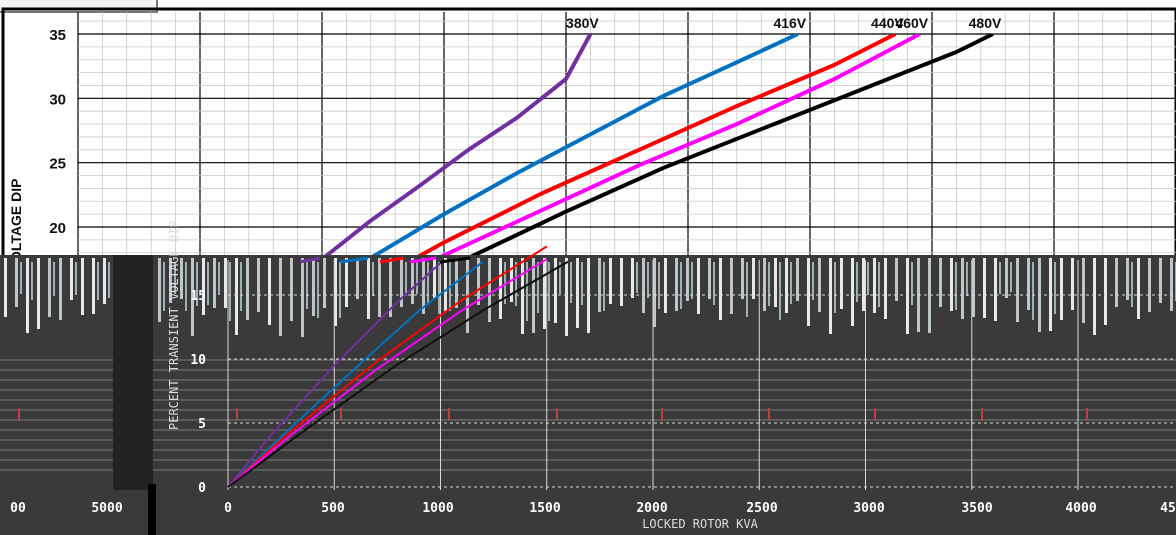 Image resolution: width=1176 pixels, height=535 pixels. What do you see at coordinates (198, 360) in the screenshot?
I see `lower-y-tick-label: 10` at bounding box center [198, 360].